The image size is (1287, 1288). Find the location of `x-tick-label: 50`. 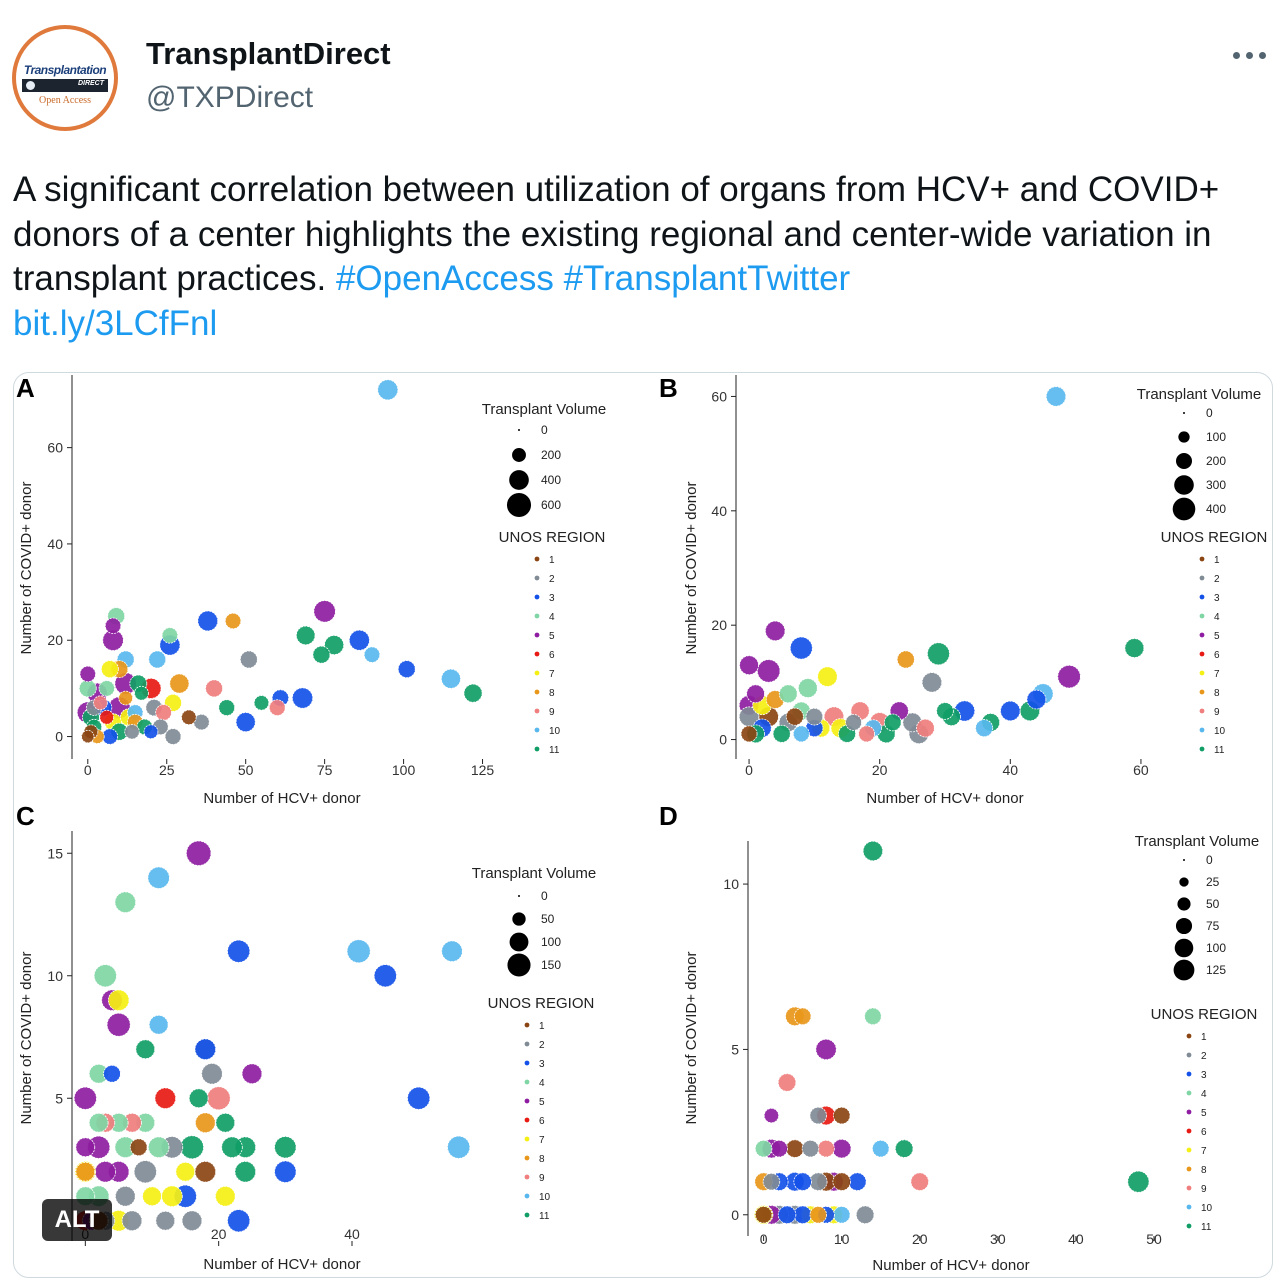

x-tick-label: 50 is located at coordinates (246, 770).